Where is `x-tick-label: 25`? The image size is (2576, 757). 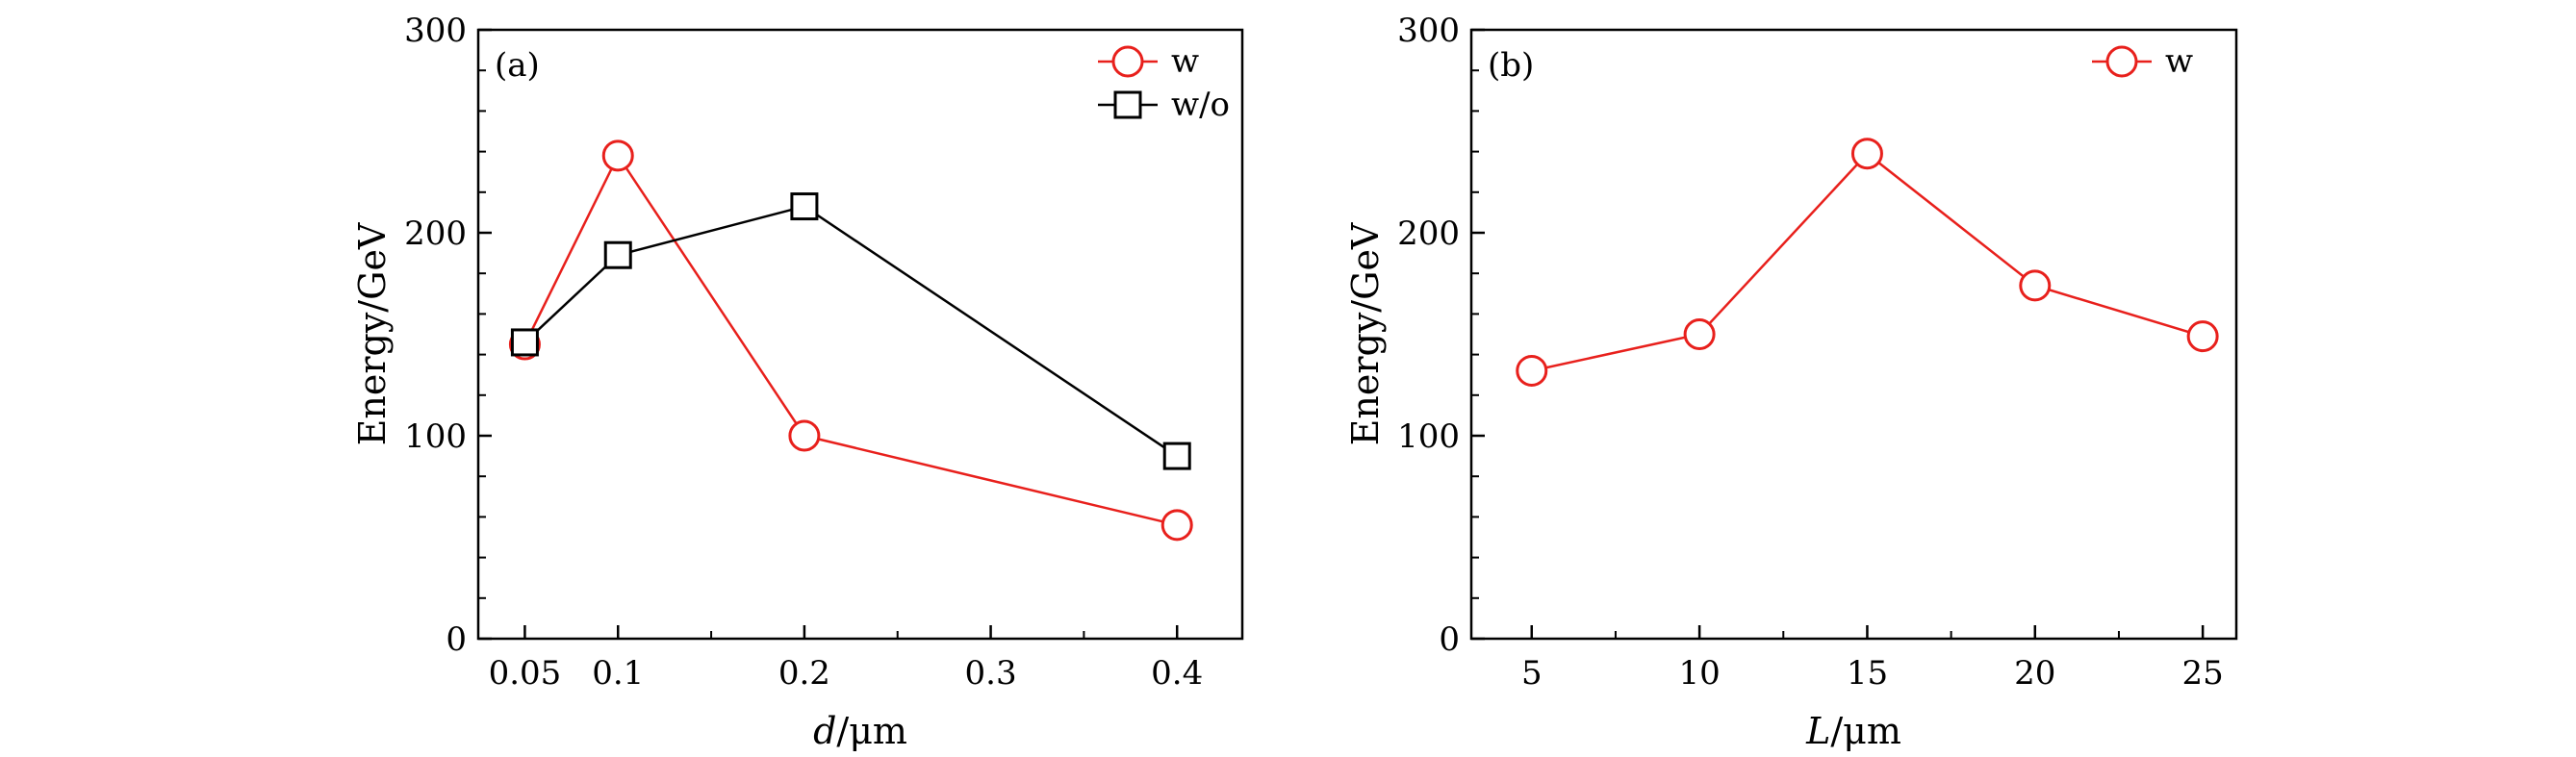 x-tick-label: 25 is located at coordinates (2202, 673).